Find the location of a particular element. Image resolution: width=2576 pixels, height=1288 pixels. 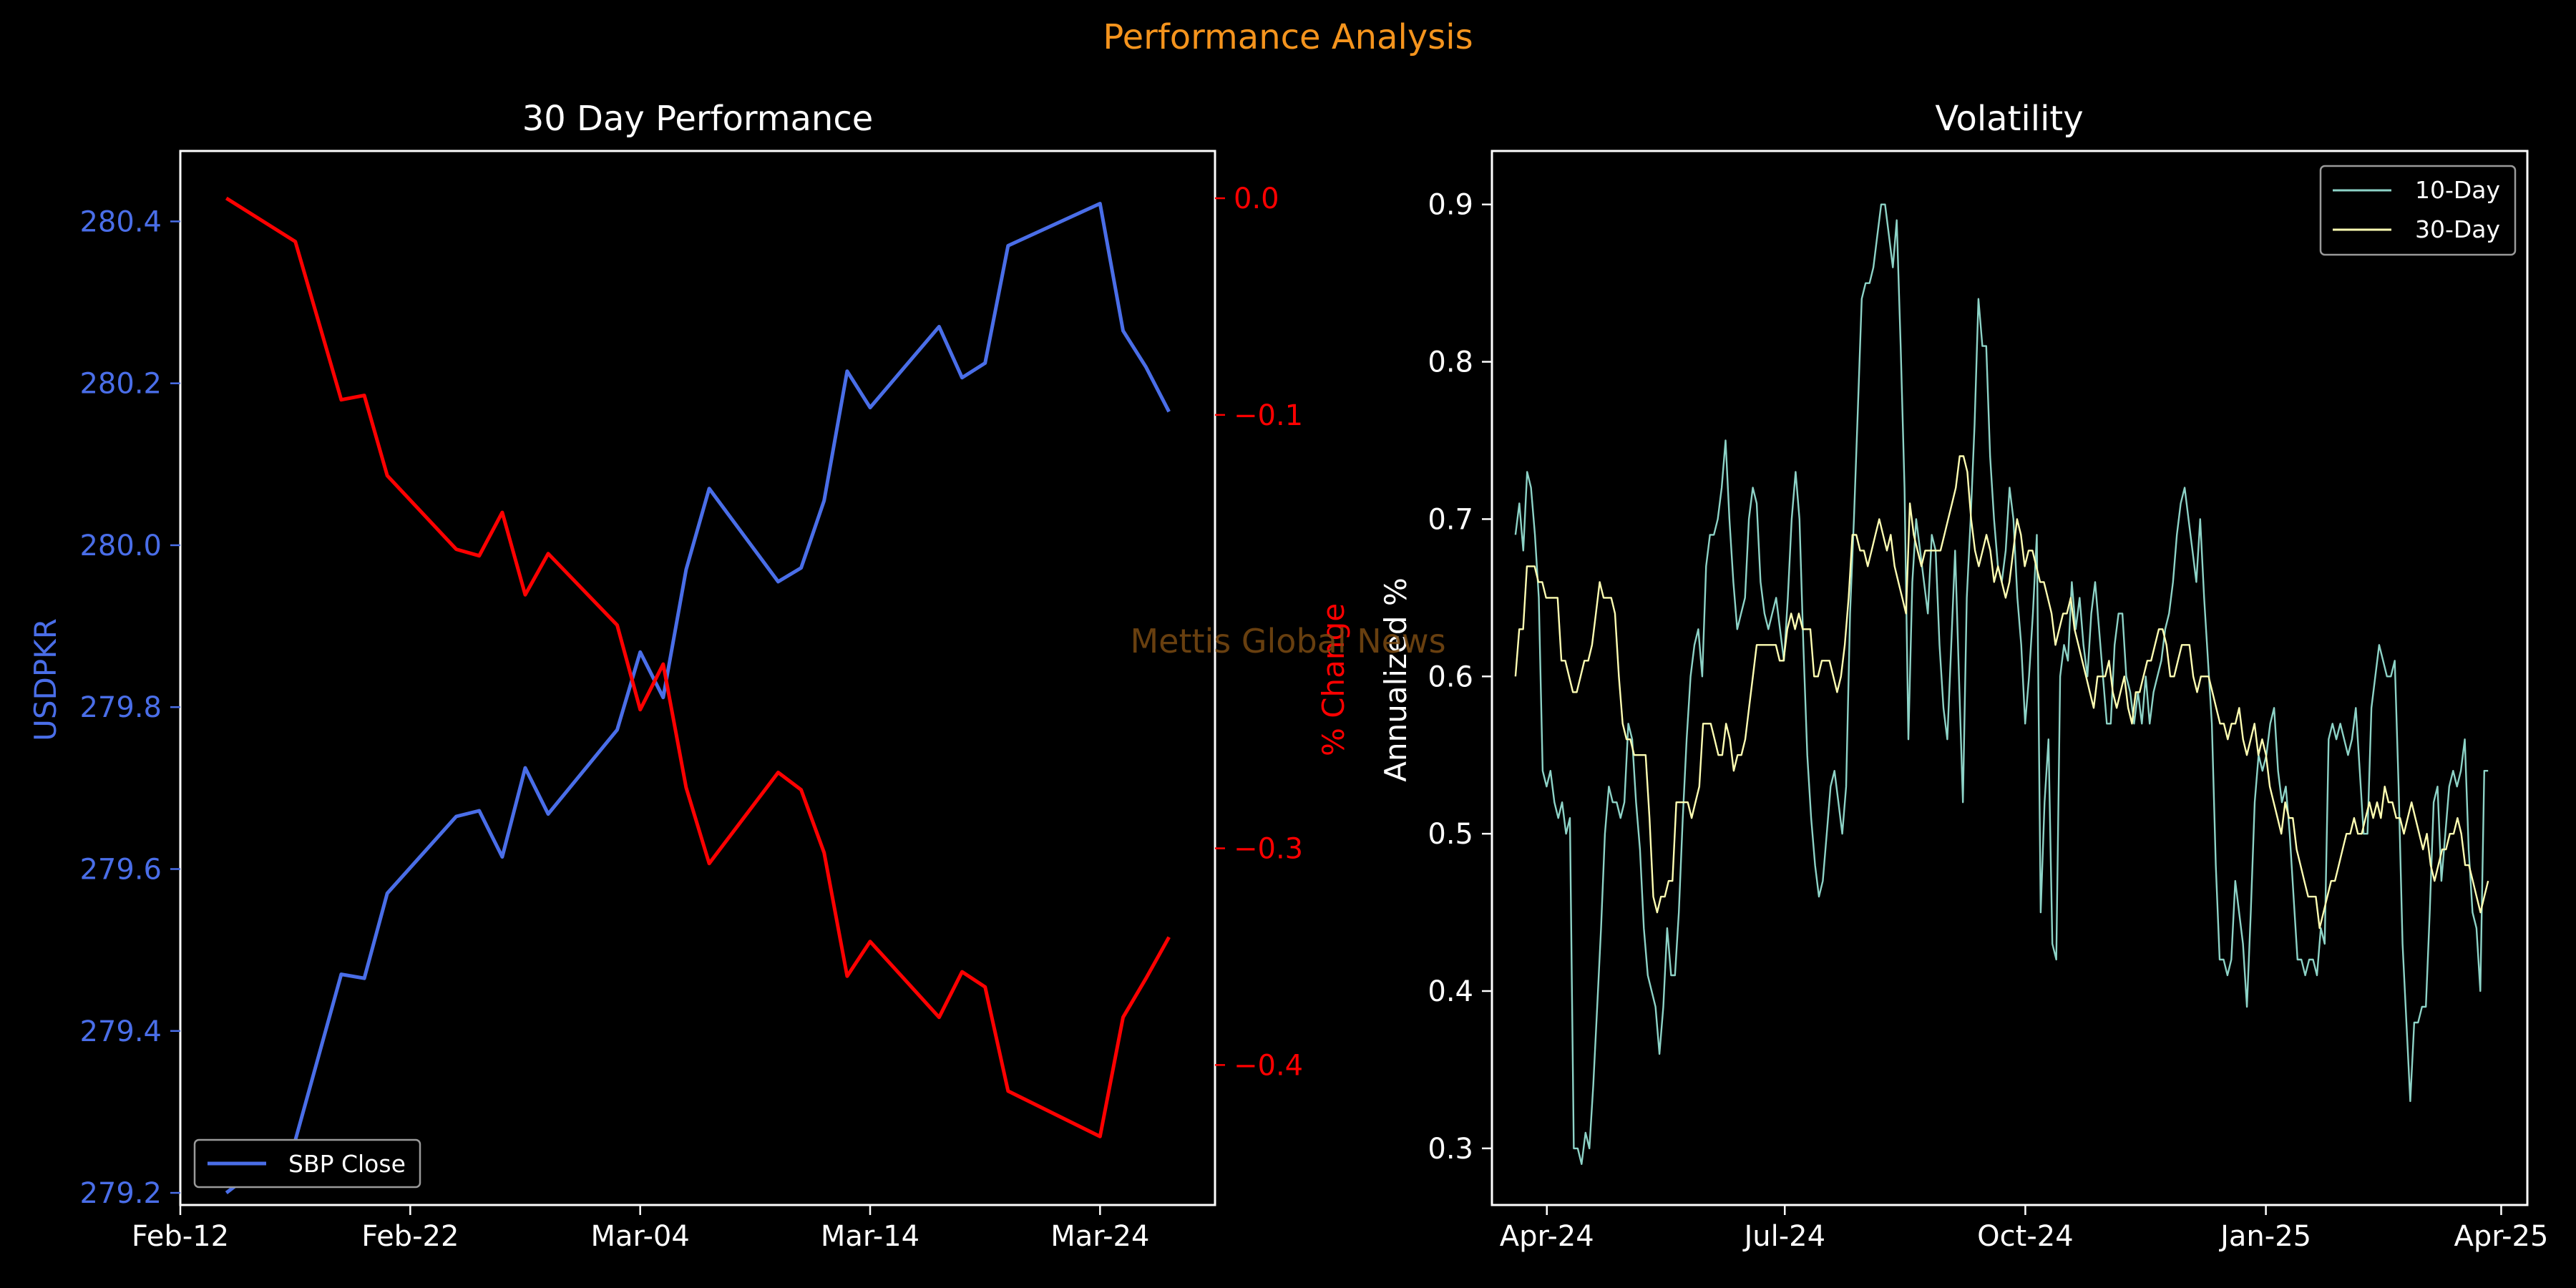

left-y2-tick-label-0: 0.0 is located at coordinates (1256, 198).